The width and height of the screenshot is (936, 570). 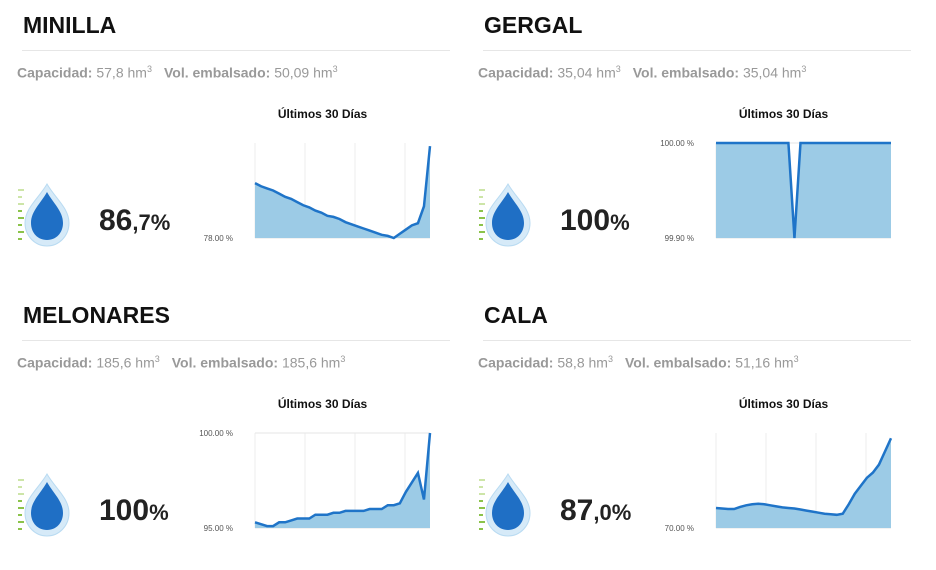 I want to click on volume-value: 51,16 hm, so click(x=764, y=362).